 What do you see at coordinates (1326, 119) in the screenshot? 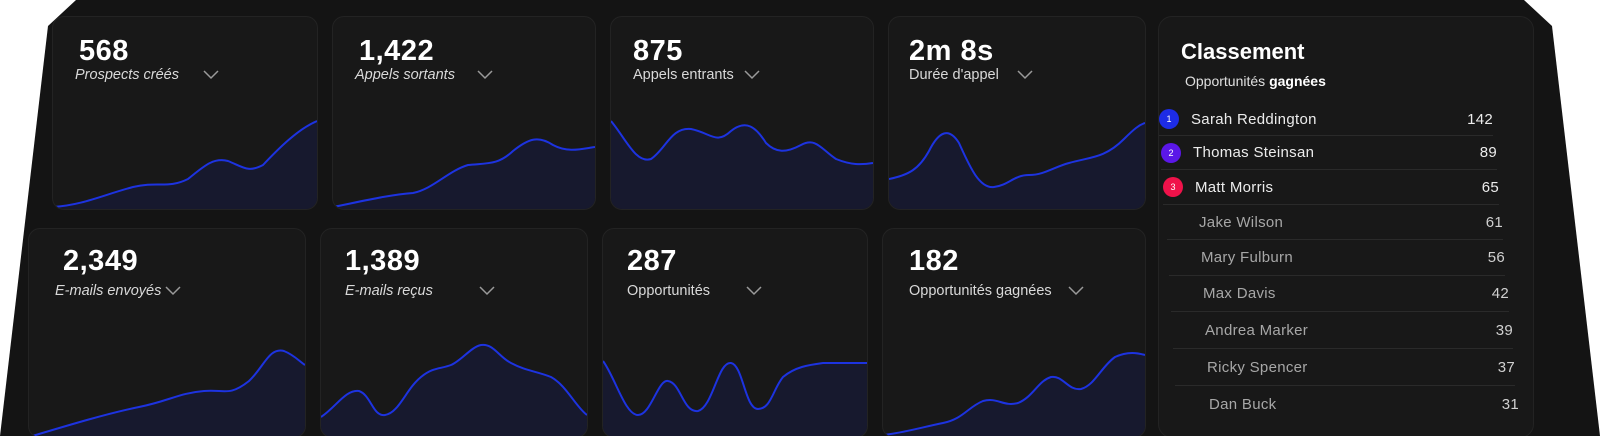
I see `leaderboard-row: 1 Sarah Reddington 142` at bounding box center [1326, 119].